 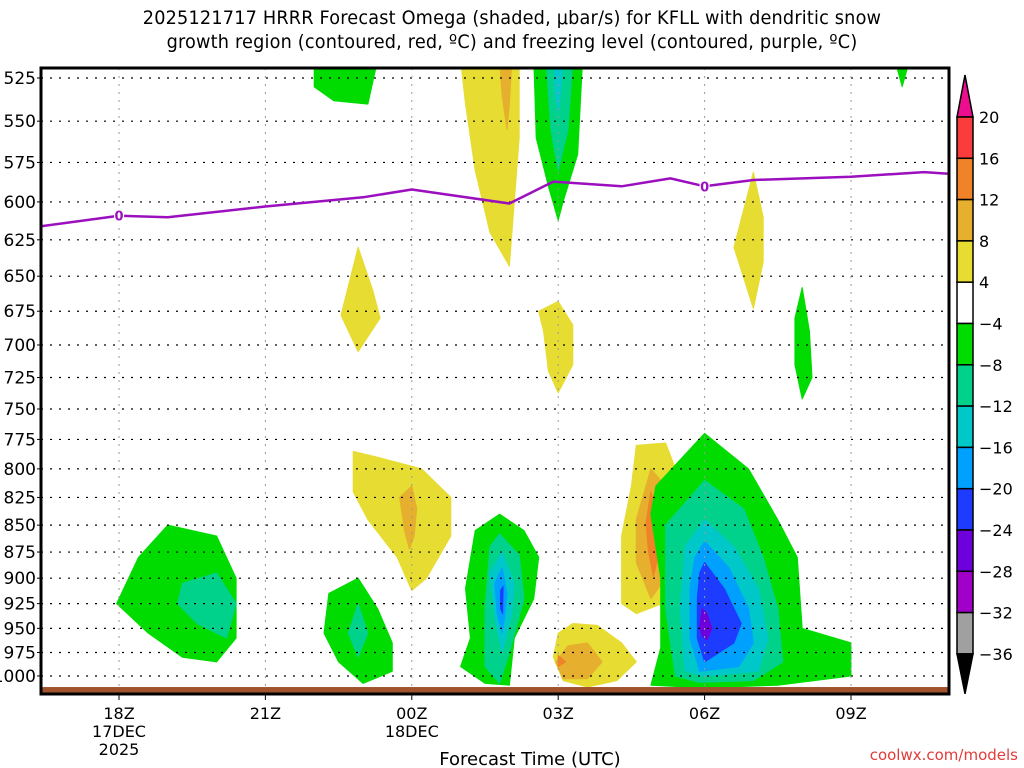 I want to click on y-tick-label: 575, so click(x=20, y=163).